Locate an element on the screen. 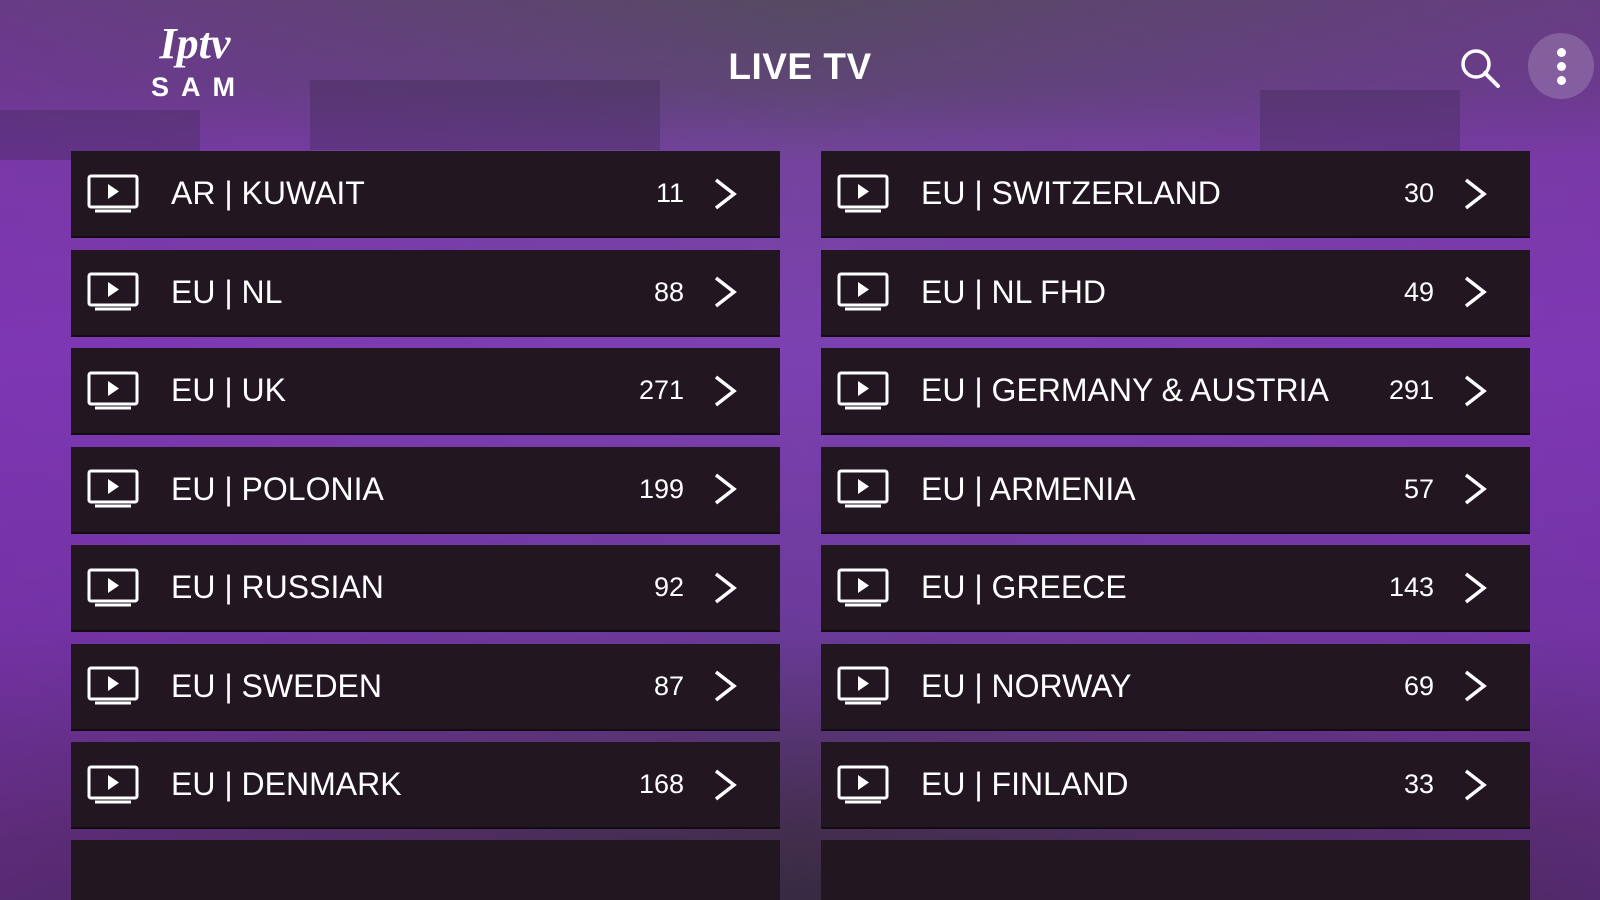 Image resolution: width=1600 pixels, height=900 pixels. category-row: EU | FINLAND 33 is located at coordinates (1175, 785).